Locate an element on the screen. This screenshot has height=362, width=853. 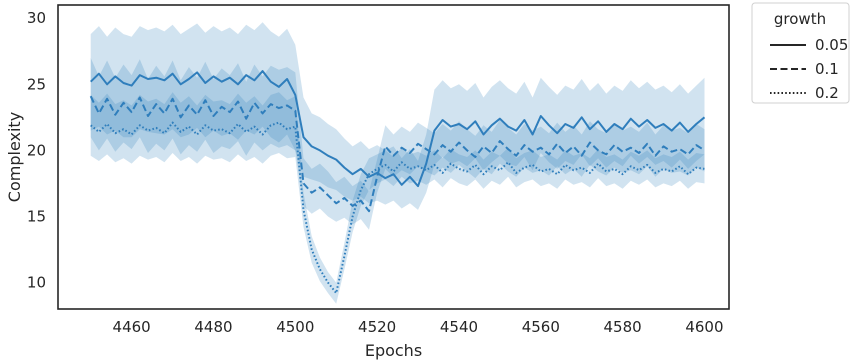
legend-label-0.2: 0.2 is located at coordinates (827, 93).